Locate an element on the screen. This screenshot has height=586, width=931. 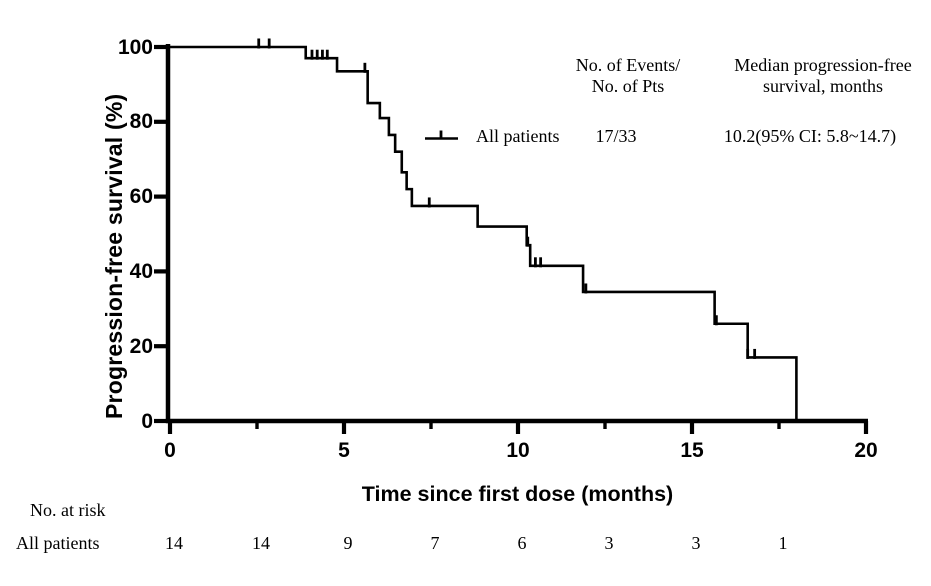
legend-events-header-line2: No. of Pts is located at coordinates (628, 86).